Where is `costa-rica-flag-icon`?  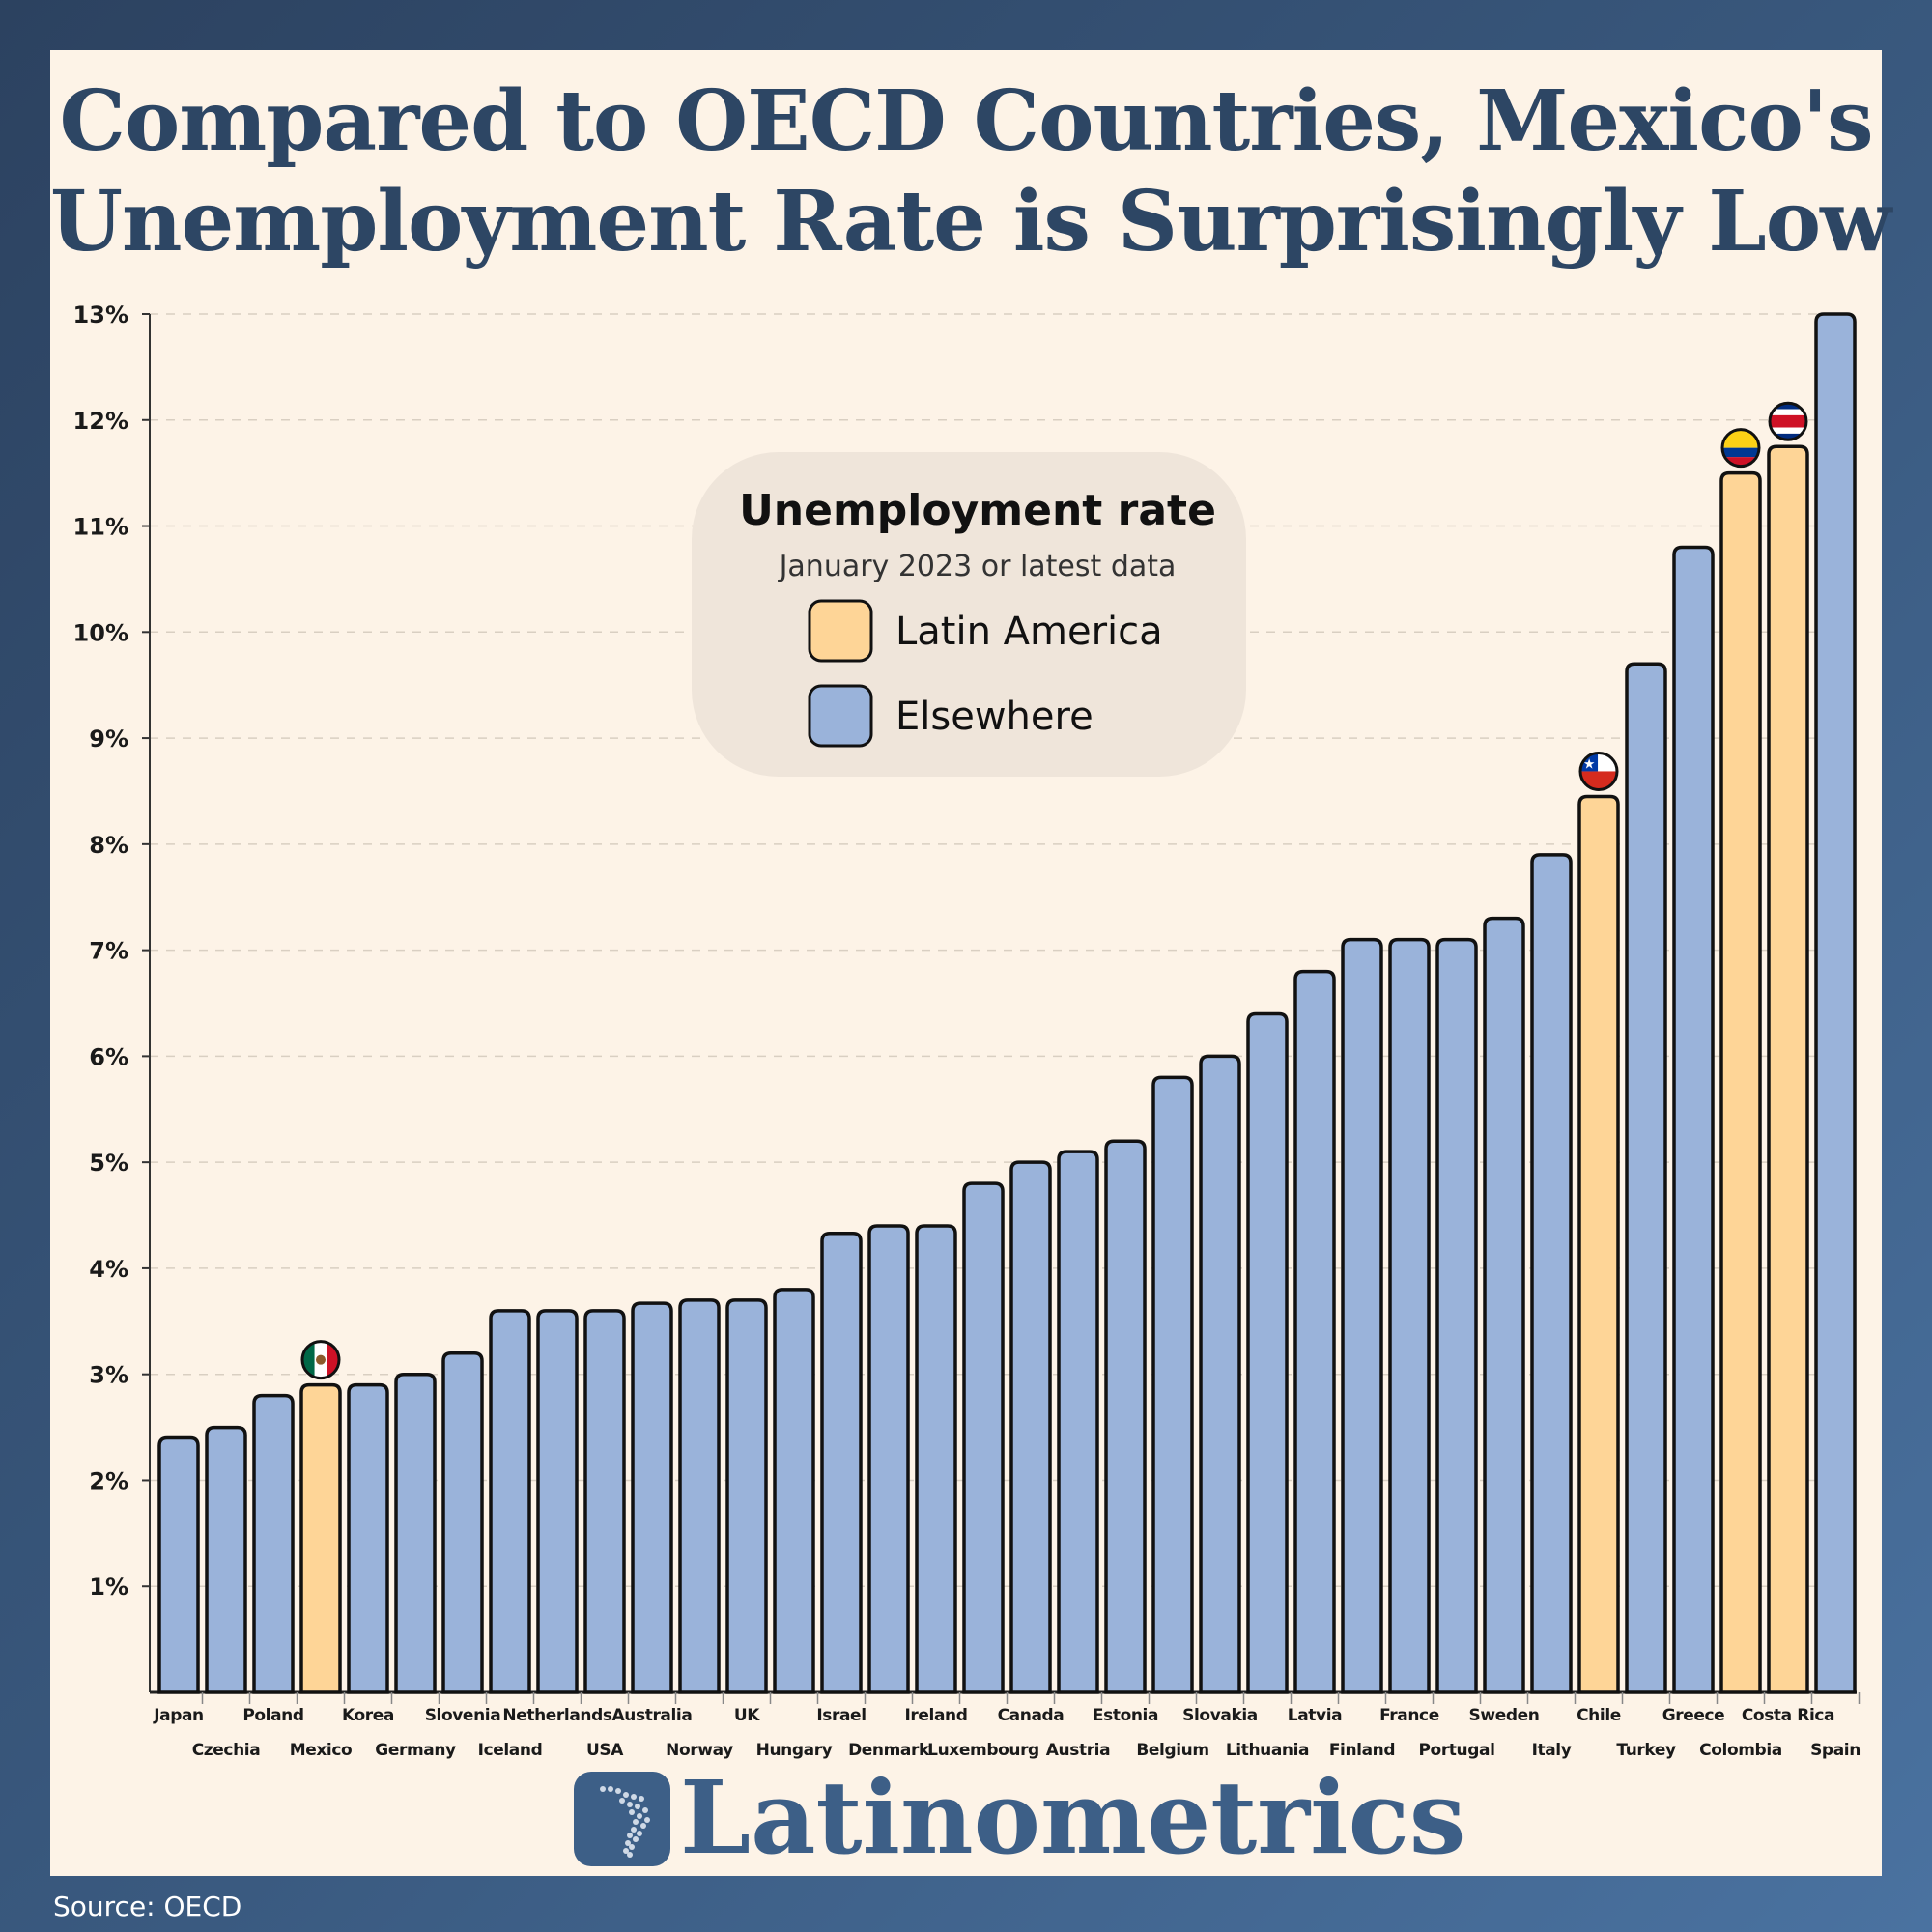 costa-rica-flag-icon is located at coordinates (1788, 421).